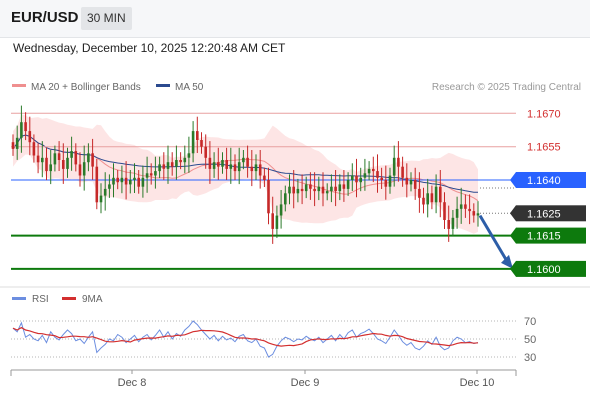  I want to click on level-labels: 1.1670 1.1655 1.1640 1.1625 1.1615 1.1600, so click(548, 192).